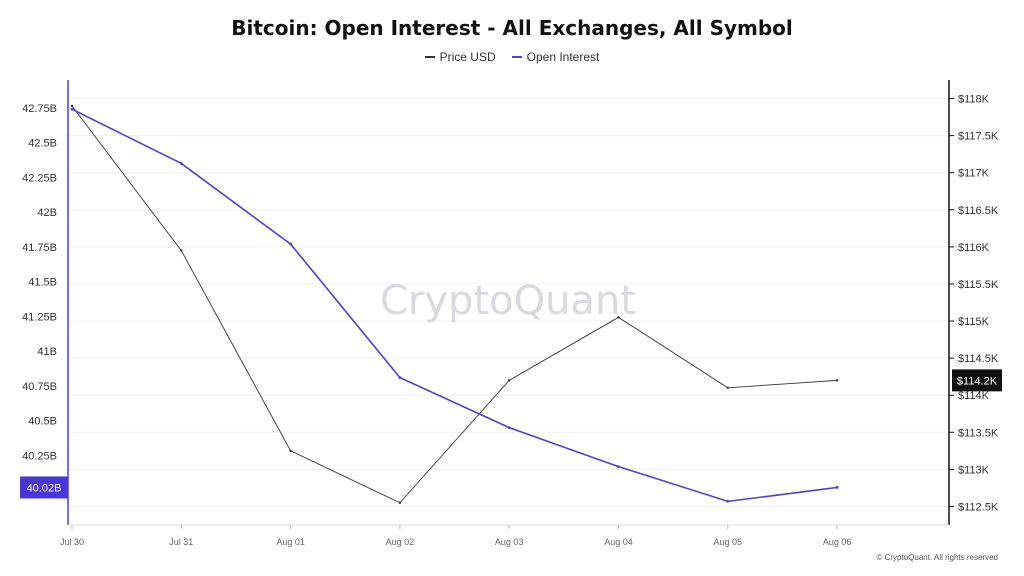 The image size is (1024, 576). I want to click on x-tick-label: Aug 06, so click(837, 542).